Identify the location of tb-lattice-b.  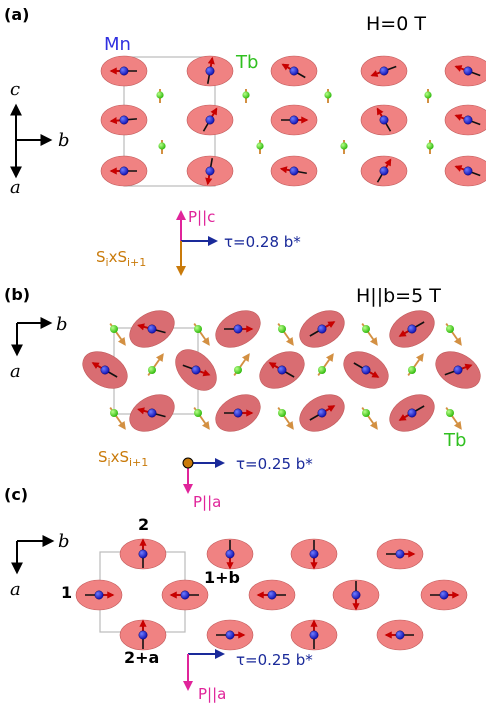
(285, 376).